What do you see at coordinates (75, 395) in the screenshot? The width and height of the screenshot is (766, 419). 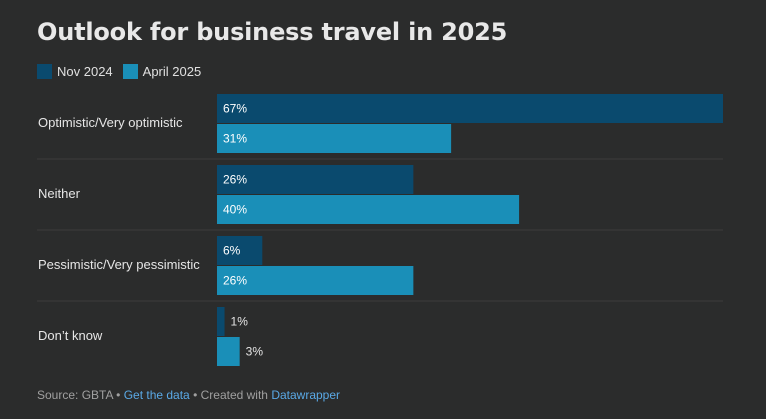 I see `footer-source: Source: GBTA` at bounding box center [75, 395].